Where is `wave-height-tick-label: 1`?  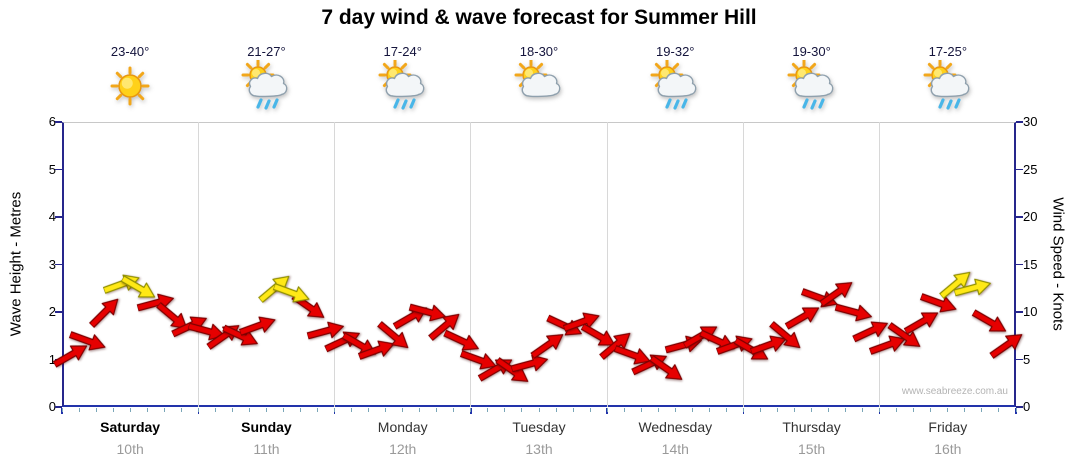 wave-height-tick-label: 1 is located at coordinates (52, 359).